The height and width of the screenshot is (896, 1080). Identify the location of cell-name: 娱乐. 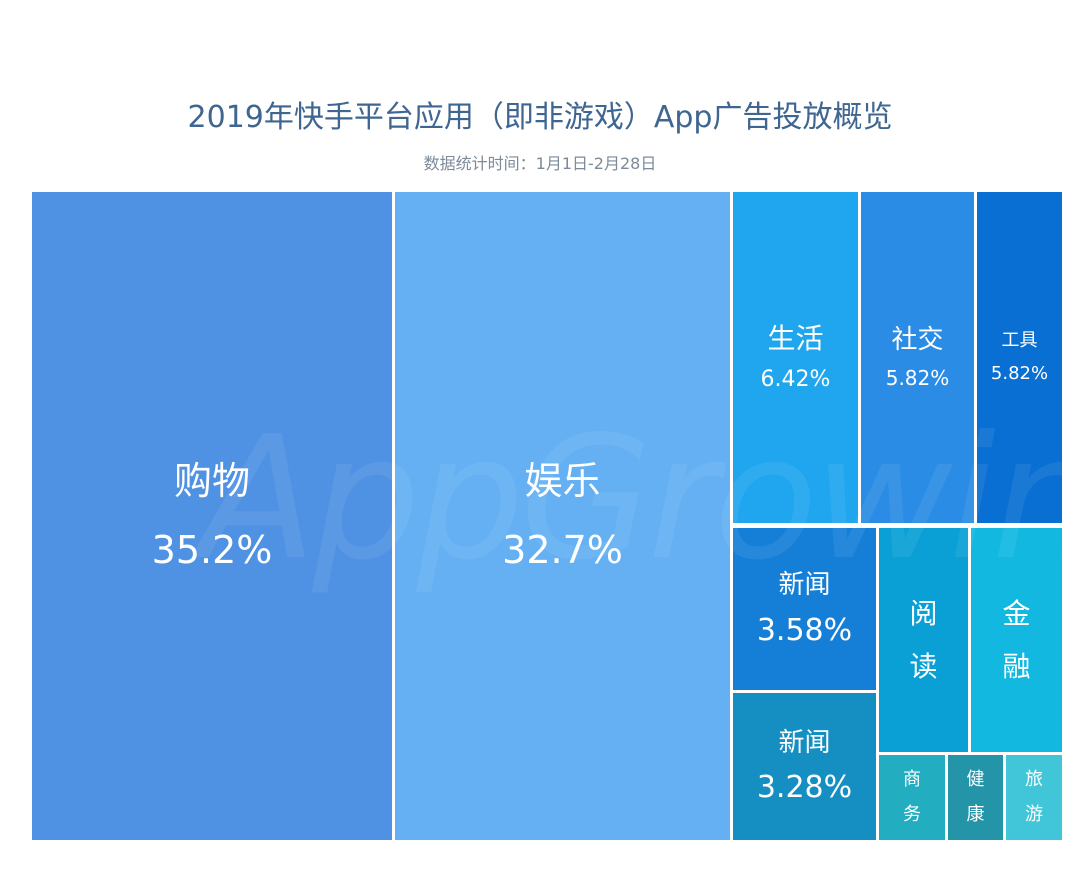
(562, 480).